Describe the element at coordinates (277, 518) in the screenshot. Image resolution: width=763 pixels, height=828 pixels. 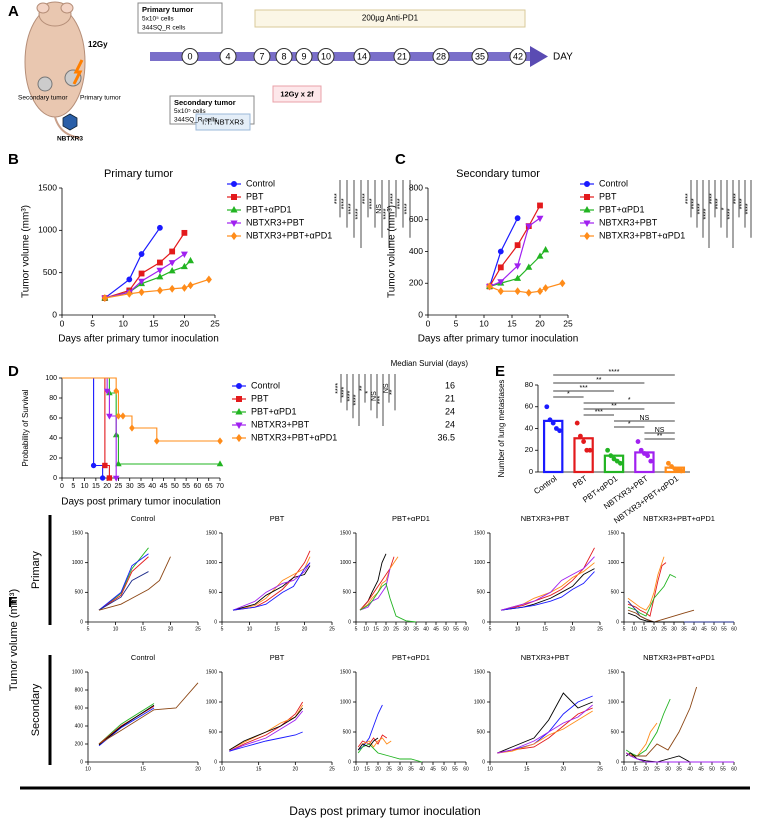
I see `chart-title: PBT` at that location.